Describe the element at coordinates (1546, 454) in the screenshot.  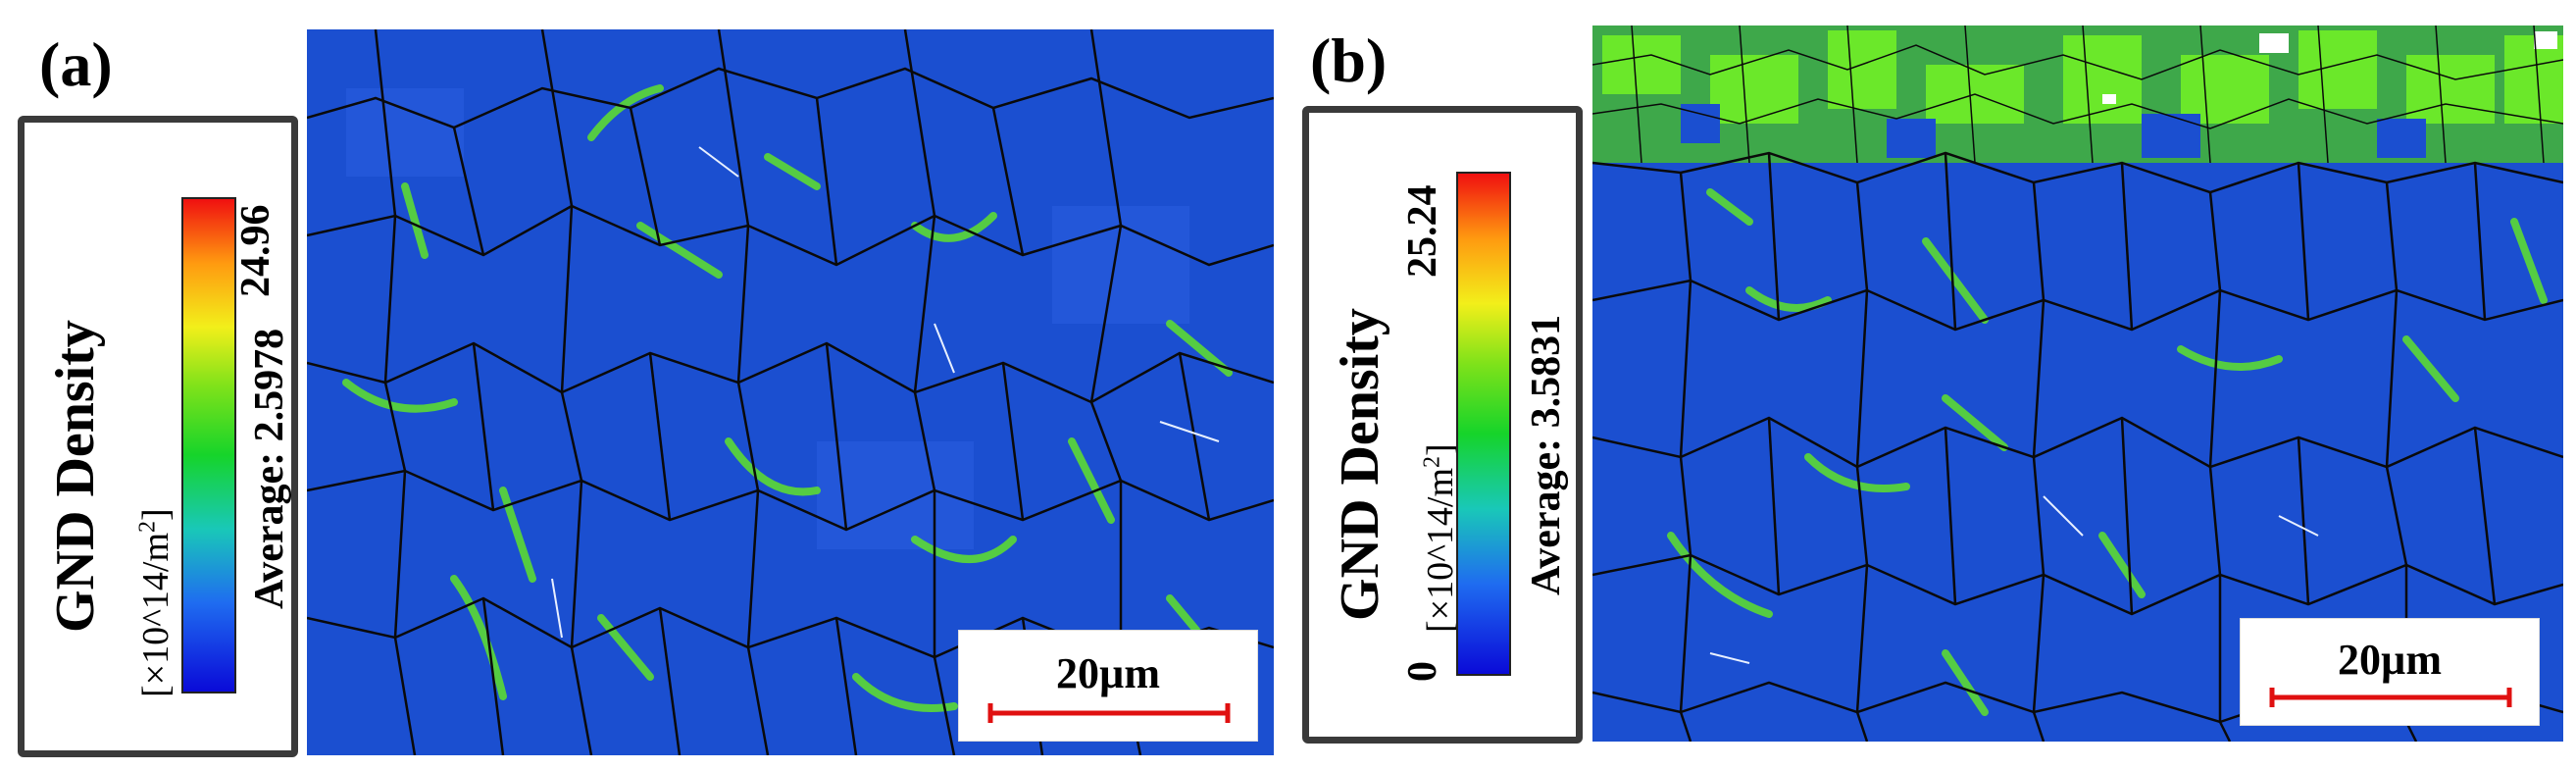
I see `legend-average: Average: 3.5831` at that location.